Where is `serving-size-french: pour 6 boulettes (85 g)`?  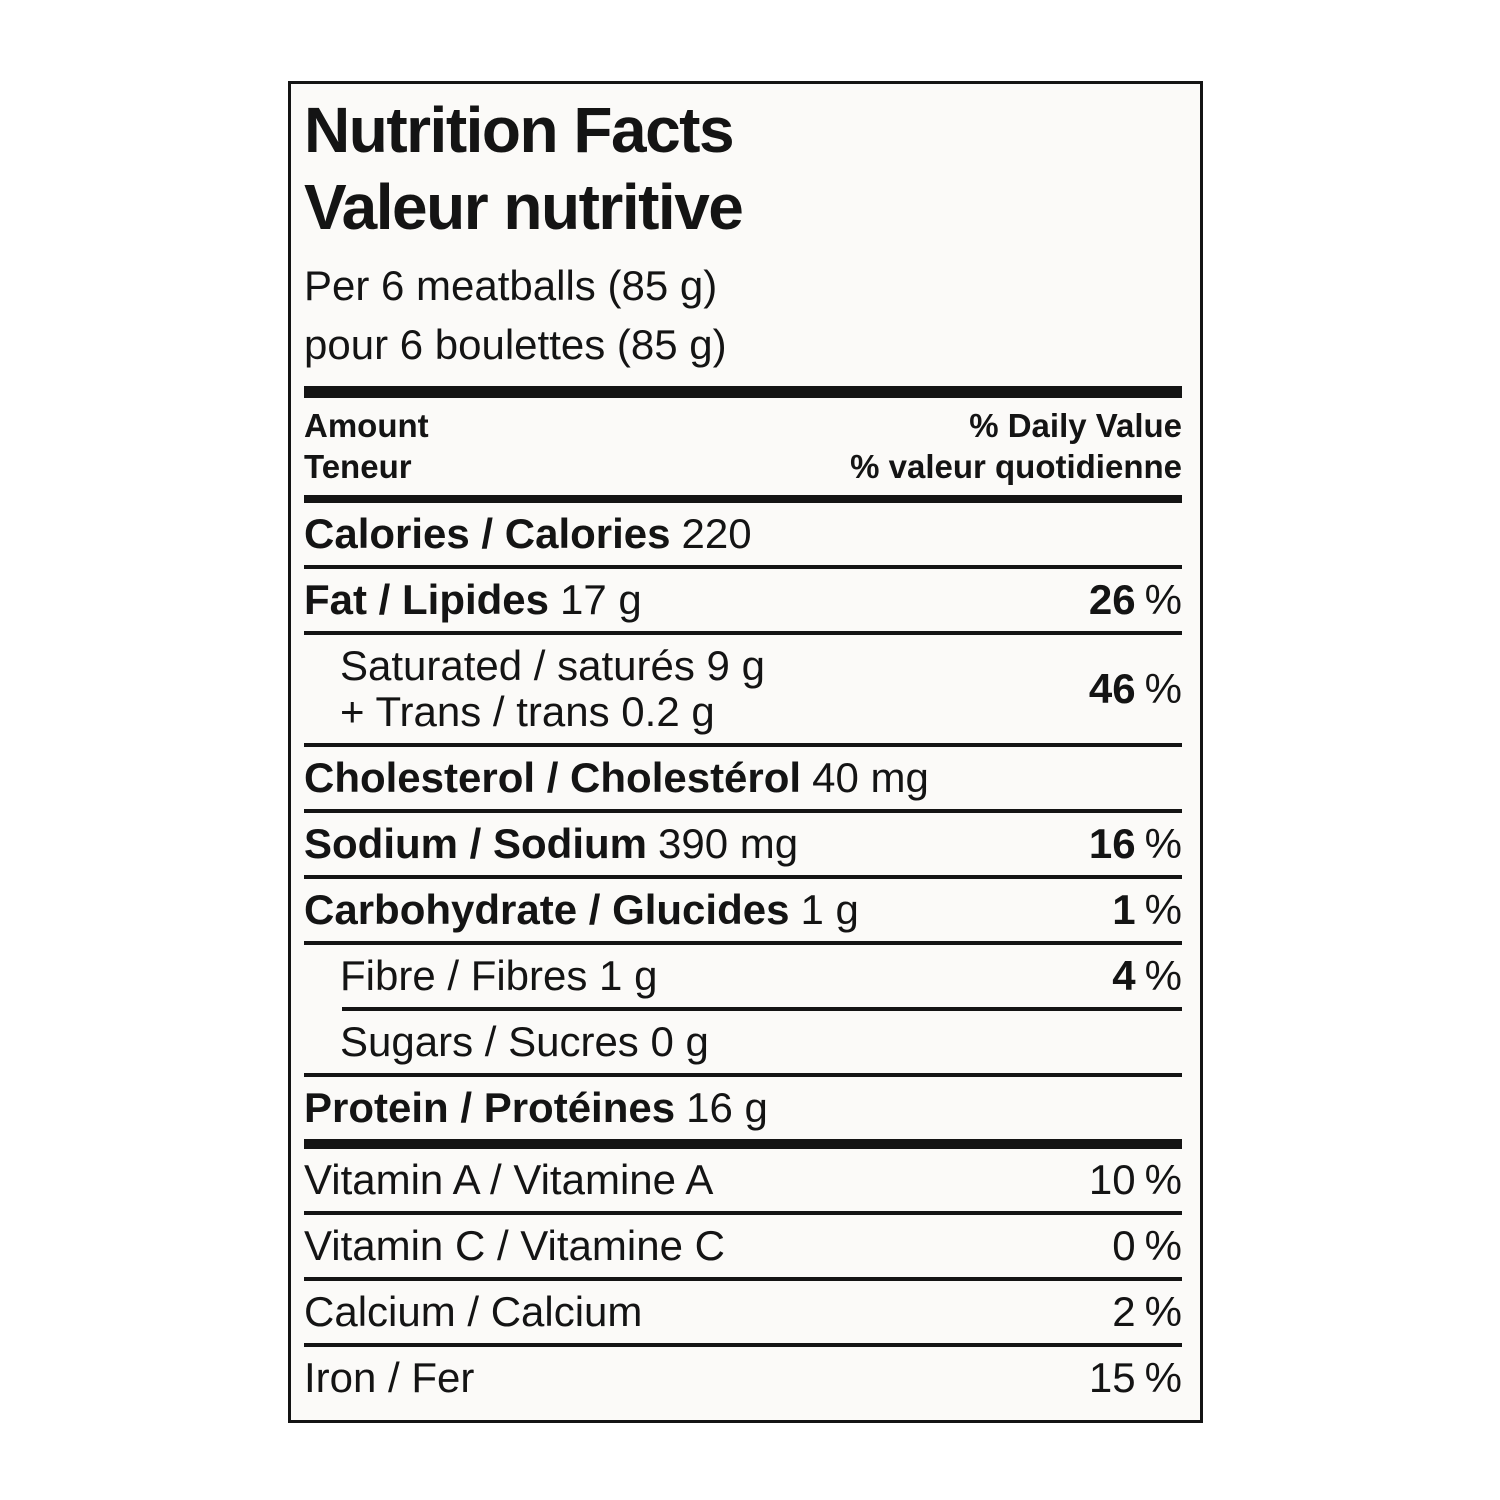 serving-size-french: pour 6 boulettes (85 g) is located at coordinates (515, 344).